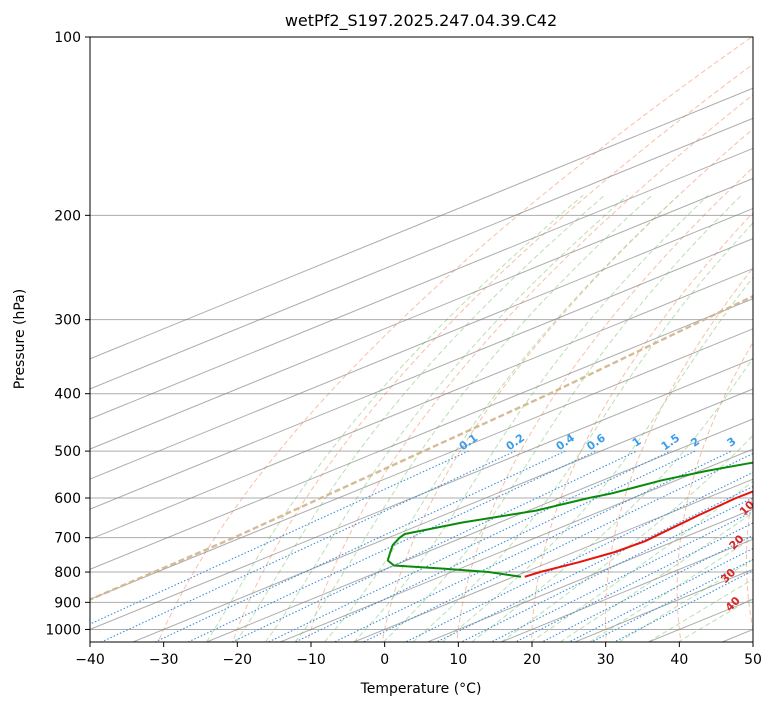 This screenshot has width=775, height=712. Describe the element at coordinates (515, 442) in the screenshot. I see `mixing-ratio-label: 0.2` at that location.